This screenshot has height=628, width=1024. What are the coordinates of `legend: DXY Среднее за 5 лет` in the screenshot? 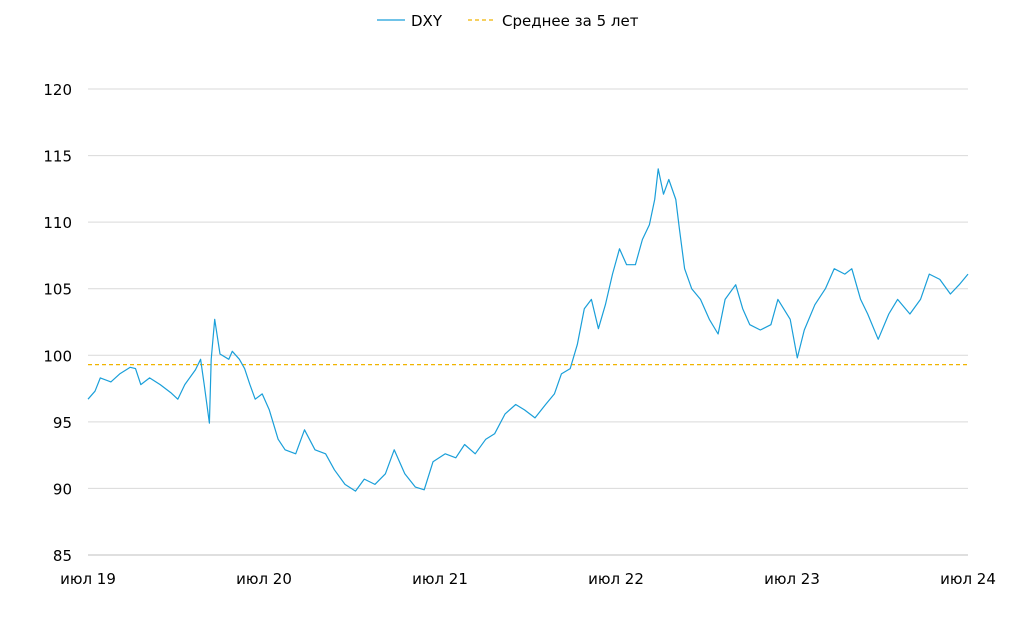 It's located at (508, 21).